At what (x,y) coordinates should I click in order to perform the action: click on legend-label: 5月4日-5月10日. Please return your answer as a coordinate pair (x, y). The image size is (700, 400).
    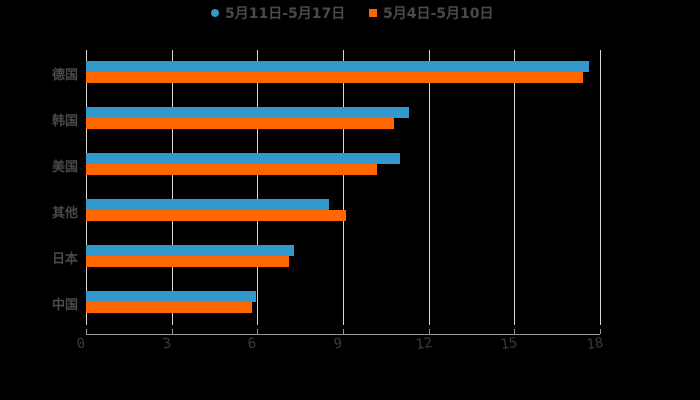
    Looking at the image, I should click on (438, 14).